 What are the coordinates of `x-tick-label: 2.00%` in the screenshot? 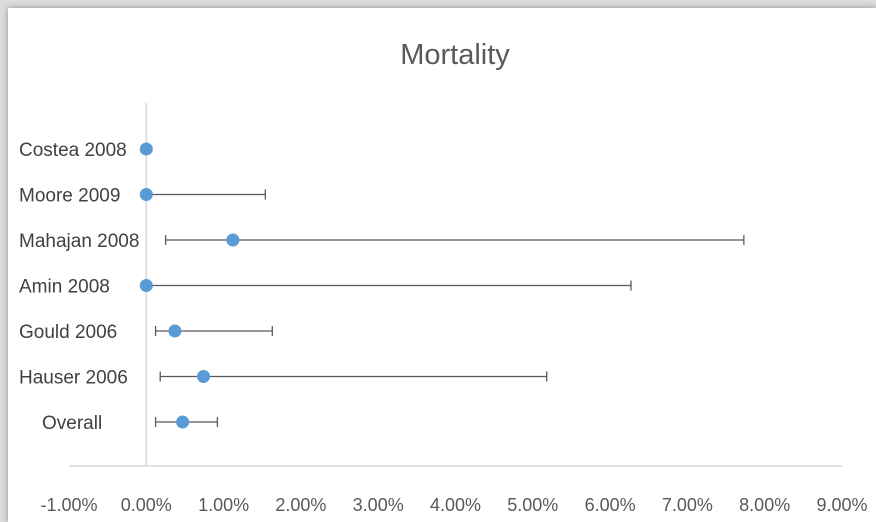 It's located at (300, 505).